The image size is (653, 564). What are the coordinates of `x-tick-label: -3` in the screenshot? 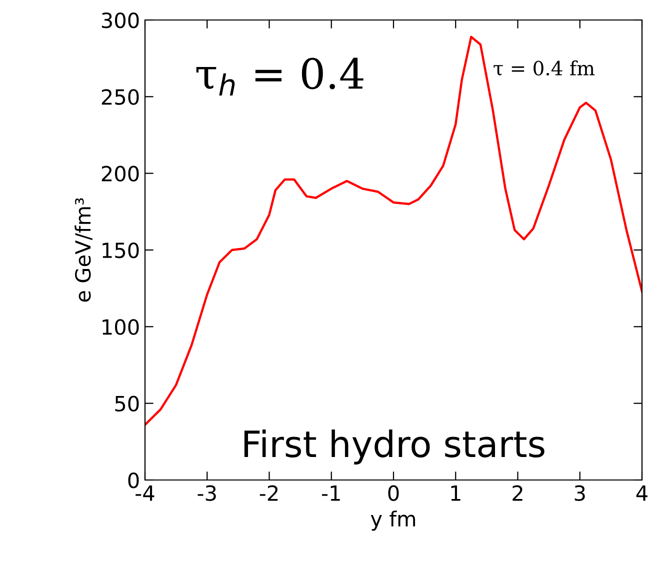 It's located at (207, 493).